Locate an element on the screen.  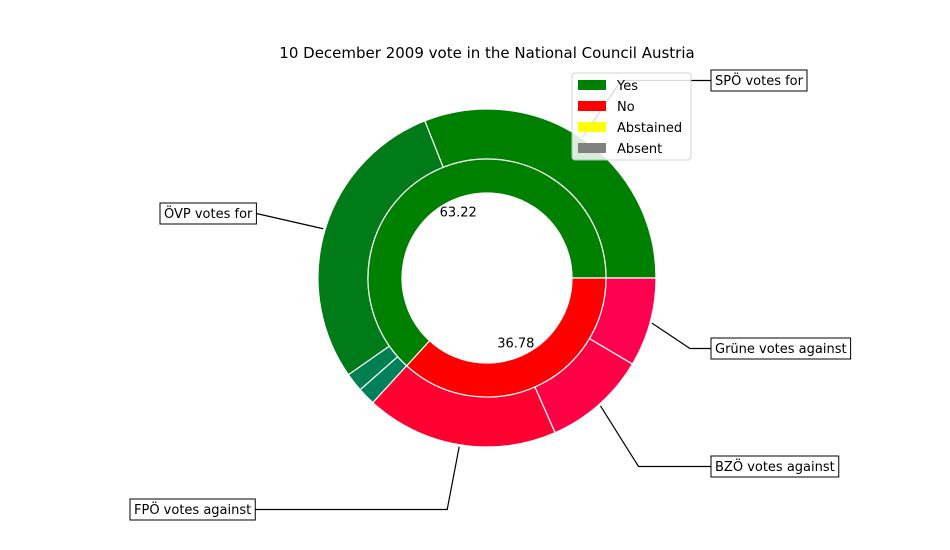
callout-label: SPÖ votes for is located at coordinates (759, 80).